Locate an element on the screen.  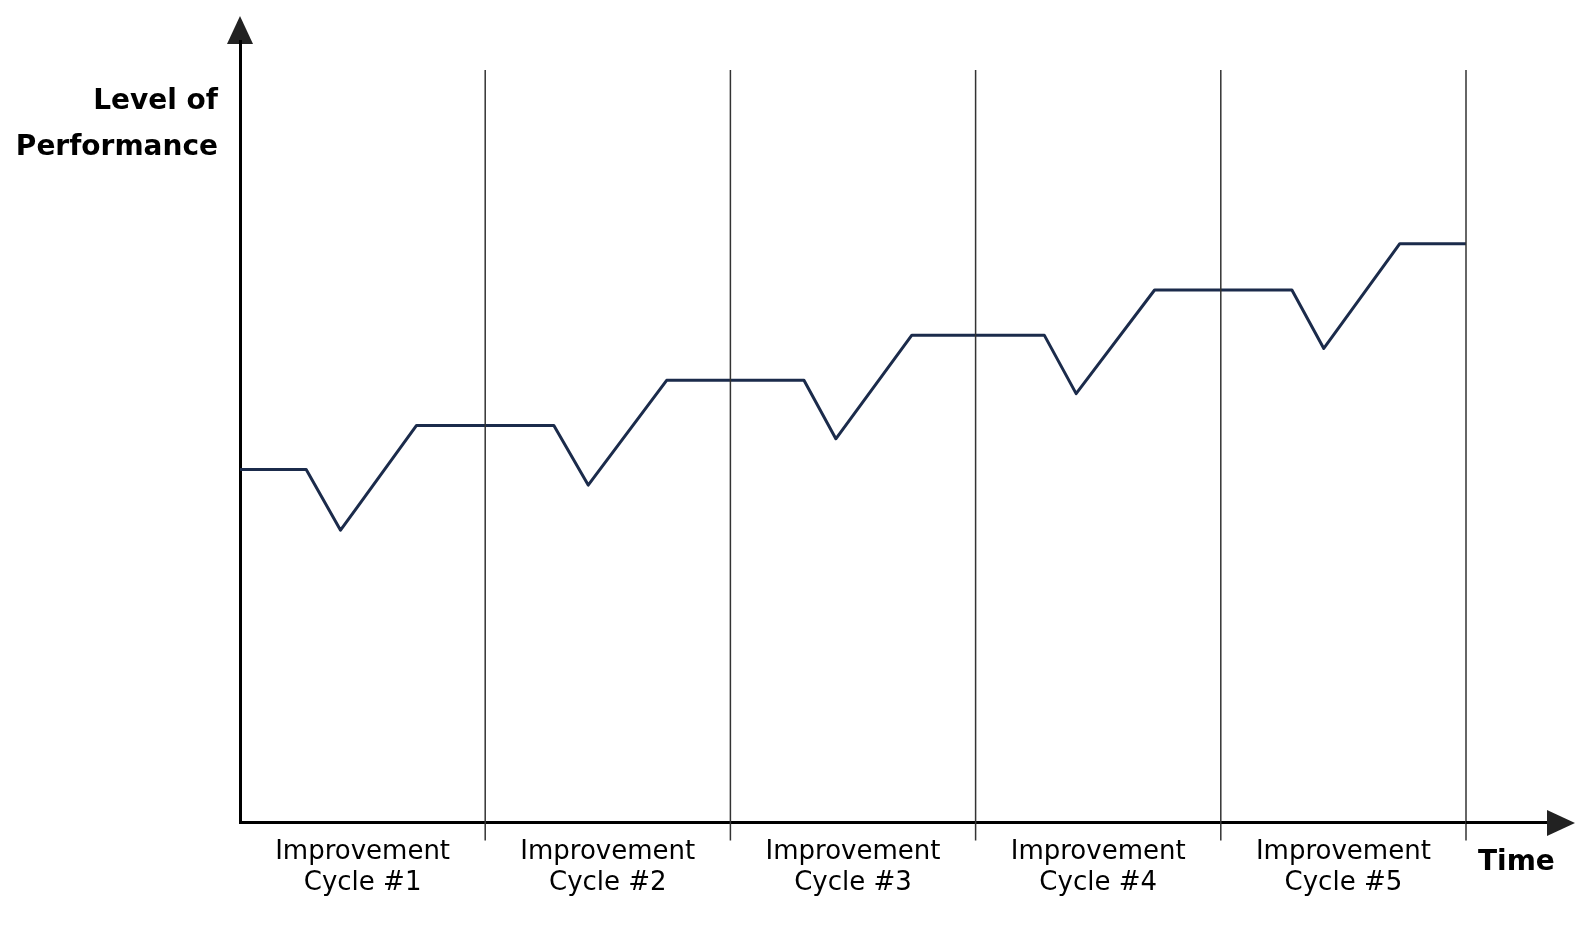
x-tick-label: Improvement Cycle #1 is located at coordinates (363, 865).